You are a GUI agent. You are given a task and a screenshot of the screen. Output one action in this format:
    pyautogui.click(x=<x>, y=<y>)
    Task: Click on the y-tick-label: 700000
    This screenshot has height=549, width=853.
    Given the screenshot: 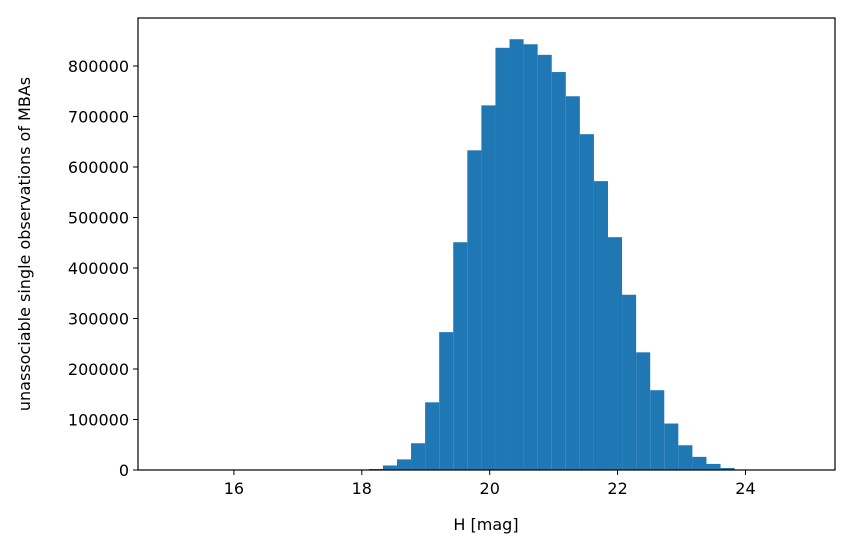 What is the action you would take?
    pyautogui.click(x=98, y=116)
    